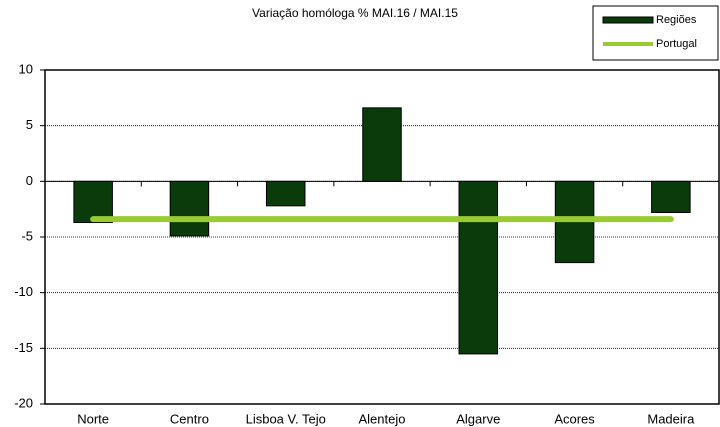 This screenshot has width=720, height=427. I want to click on y-tick-label: -20, so click(23, 402).